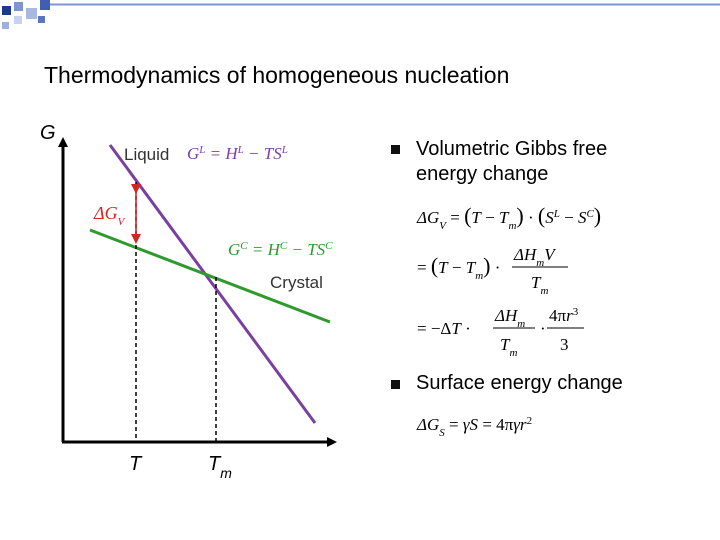 The image size is (720, 540). I want to click on eq-dgv-line2-num: ΔHmV, so click(535, 257).